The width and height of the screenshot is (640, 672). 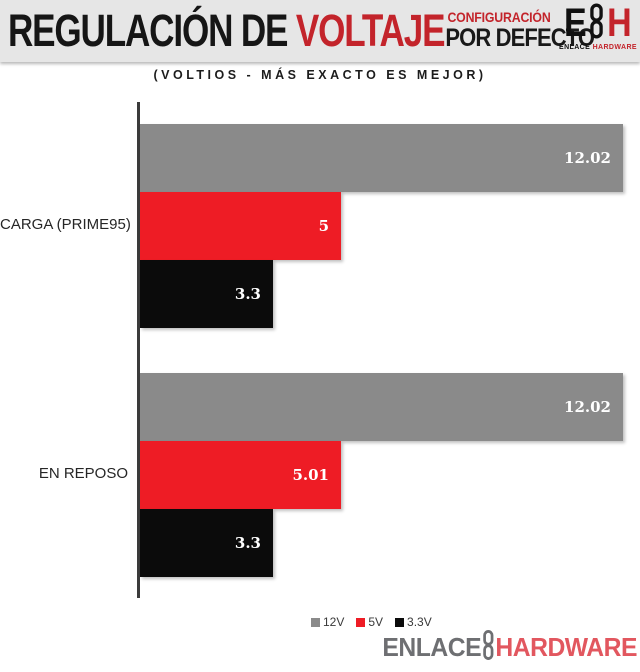 I want to click on legend-label: 12V, so click(x=334, y=622).